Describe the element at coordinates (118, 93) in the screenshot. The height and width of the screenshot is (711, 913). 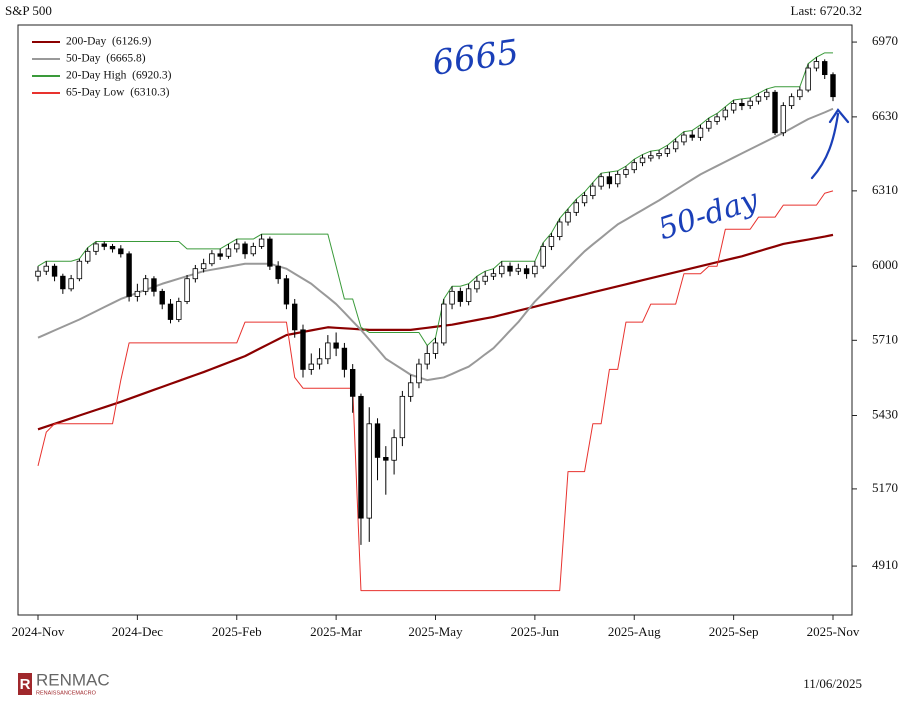
I see `legend-label: 65-Day Low (6310.3)` at that location.